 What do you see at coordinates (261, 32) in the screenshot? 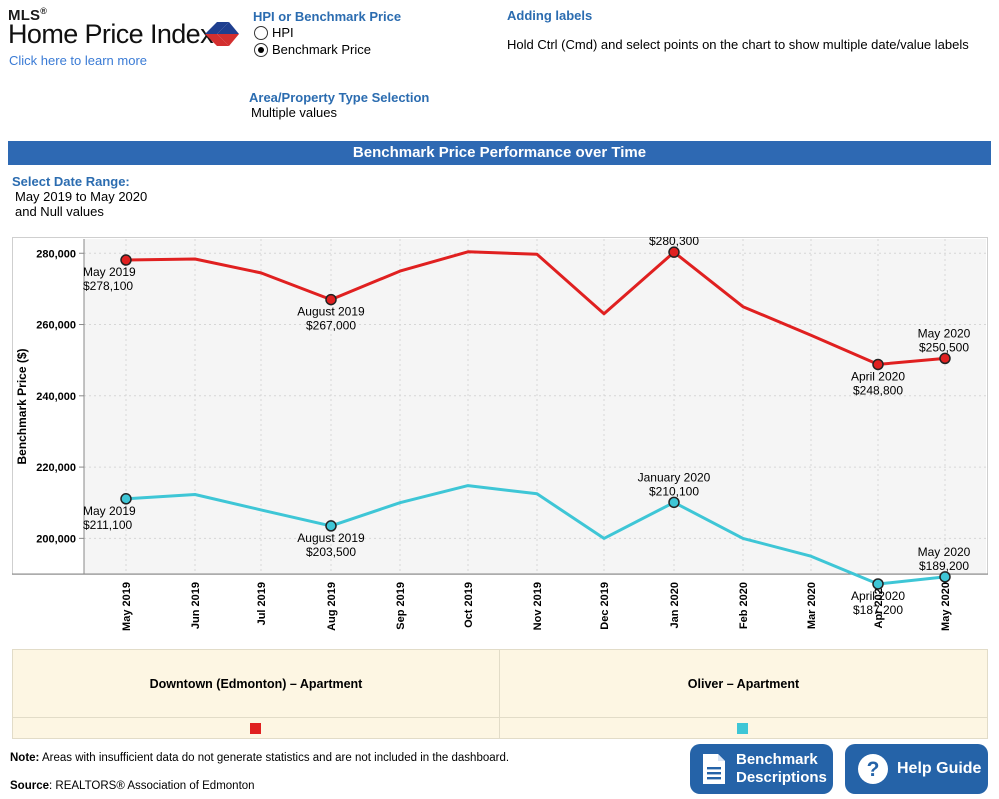
I see `radio-hpi-circle` at bounding box center [261, 32].